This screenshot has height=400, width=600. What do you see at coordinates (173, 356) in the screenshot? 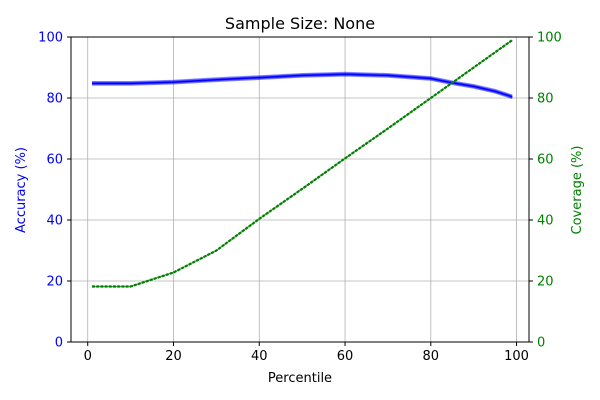
I see `x-tick-label-20: 20` at bounding box center [173, 356].